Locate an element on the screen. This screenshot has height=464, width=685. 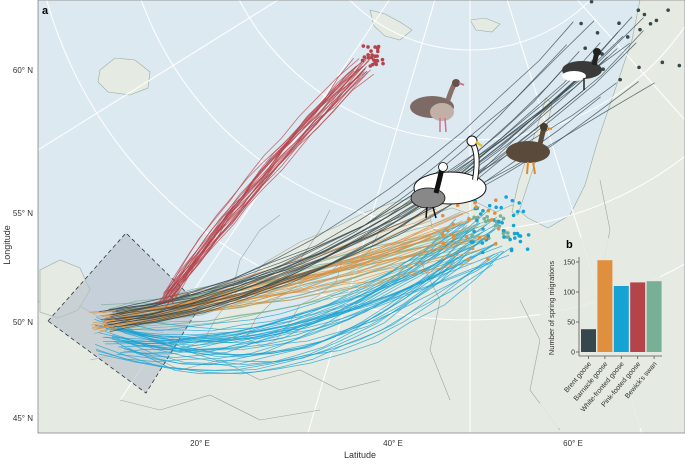
iceland is located at coordinates (124, 76).